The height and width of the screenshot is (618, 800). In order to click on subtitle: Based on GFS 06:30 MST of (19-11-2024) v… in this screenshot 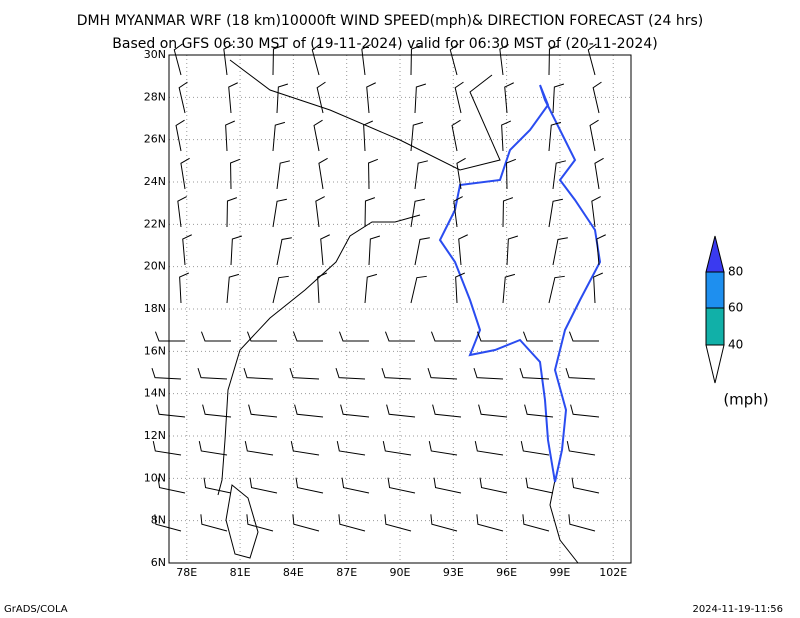, I will do `click(384, 44)`.